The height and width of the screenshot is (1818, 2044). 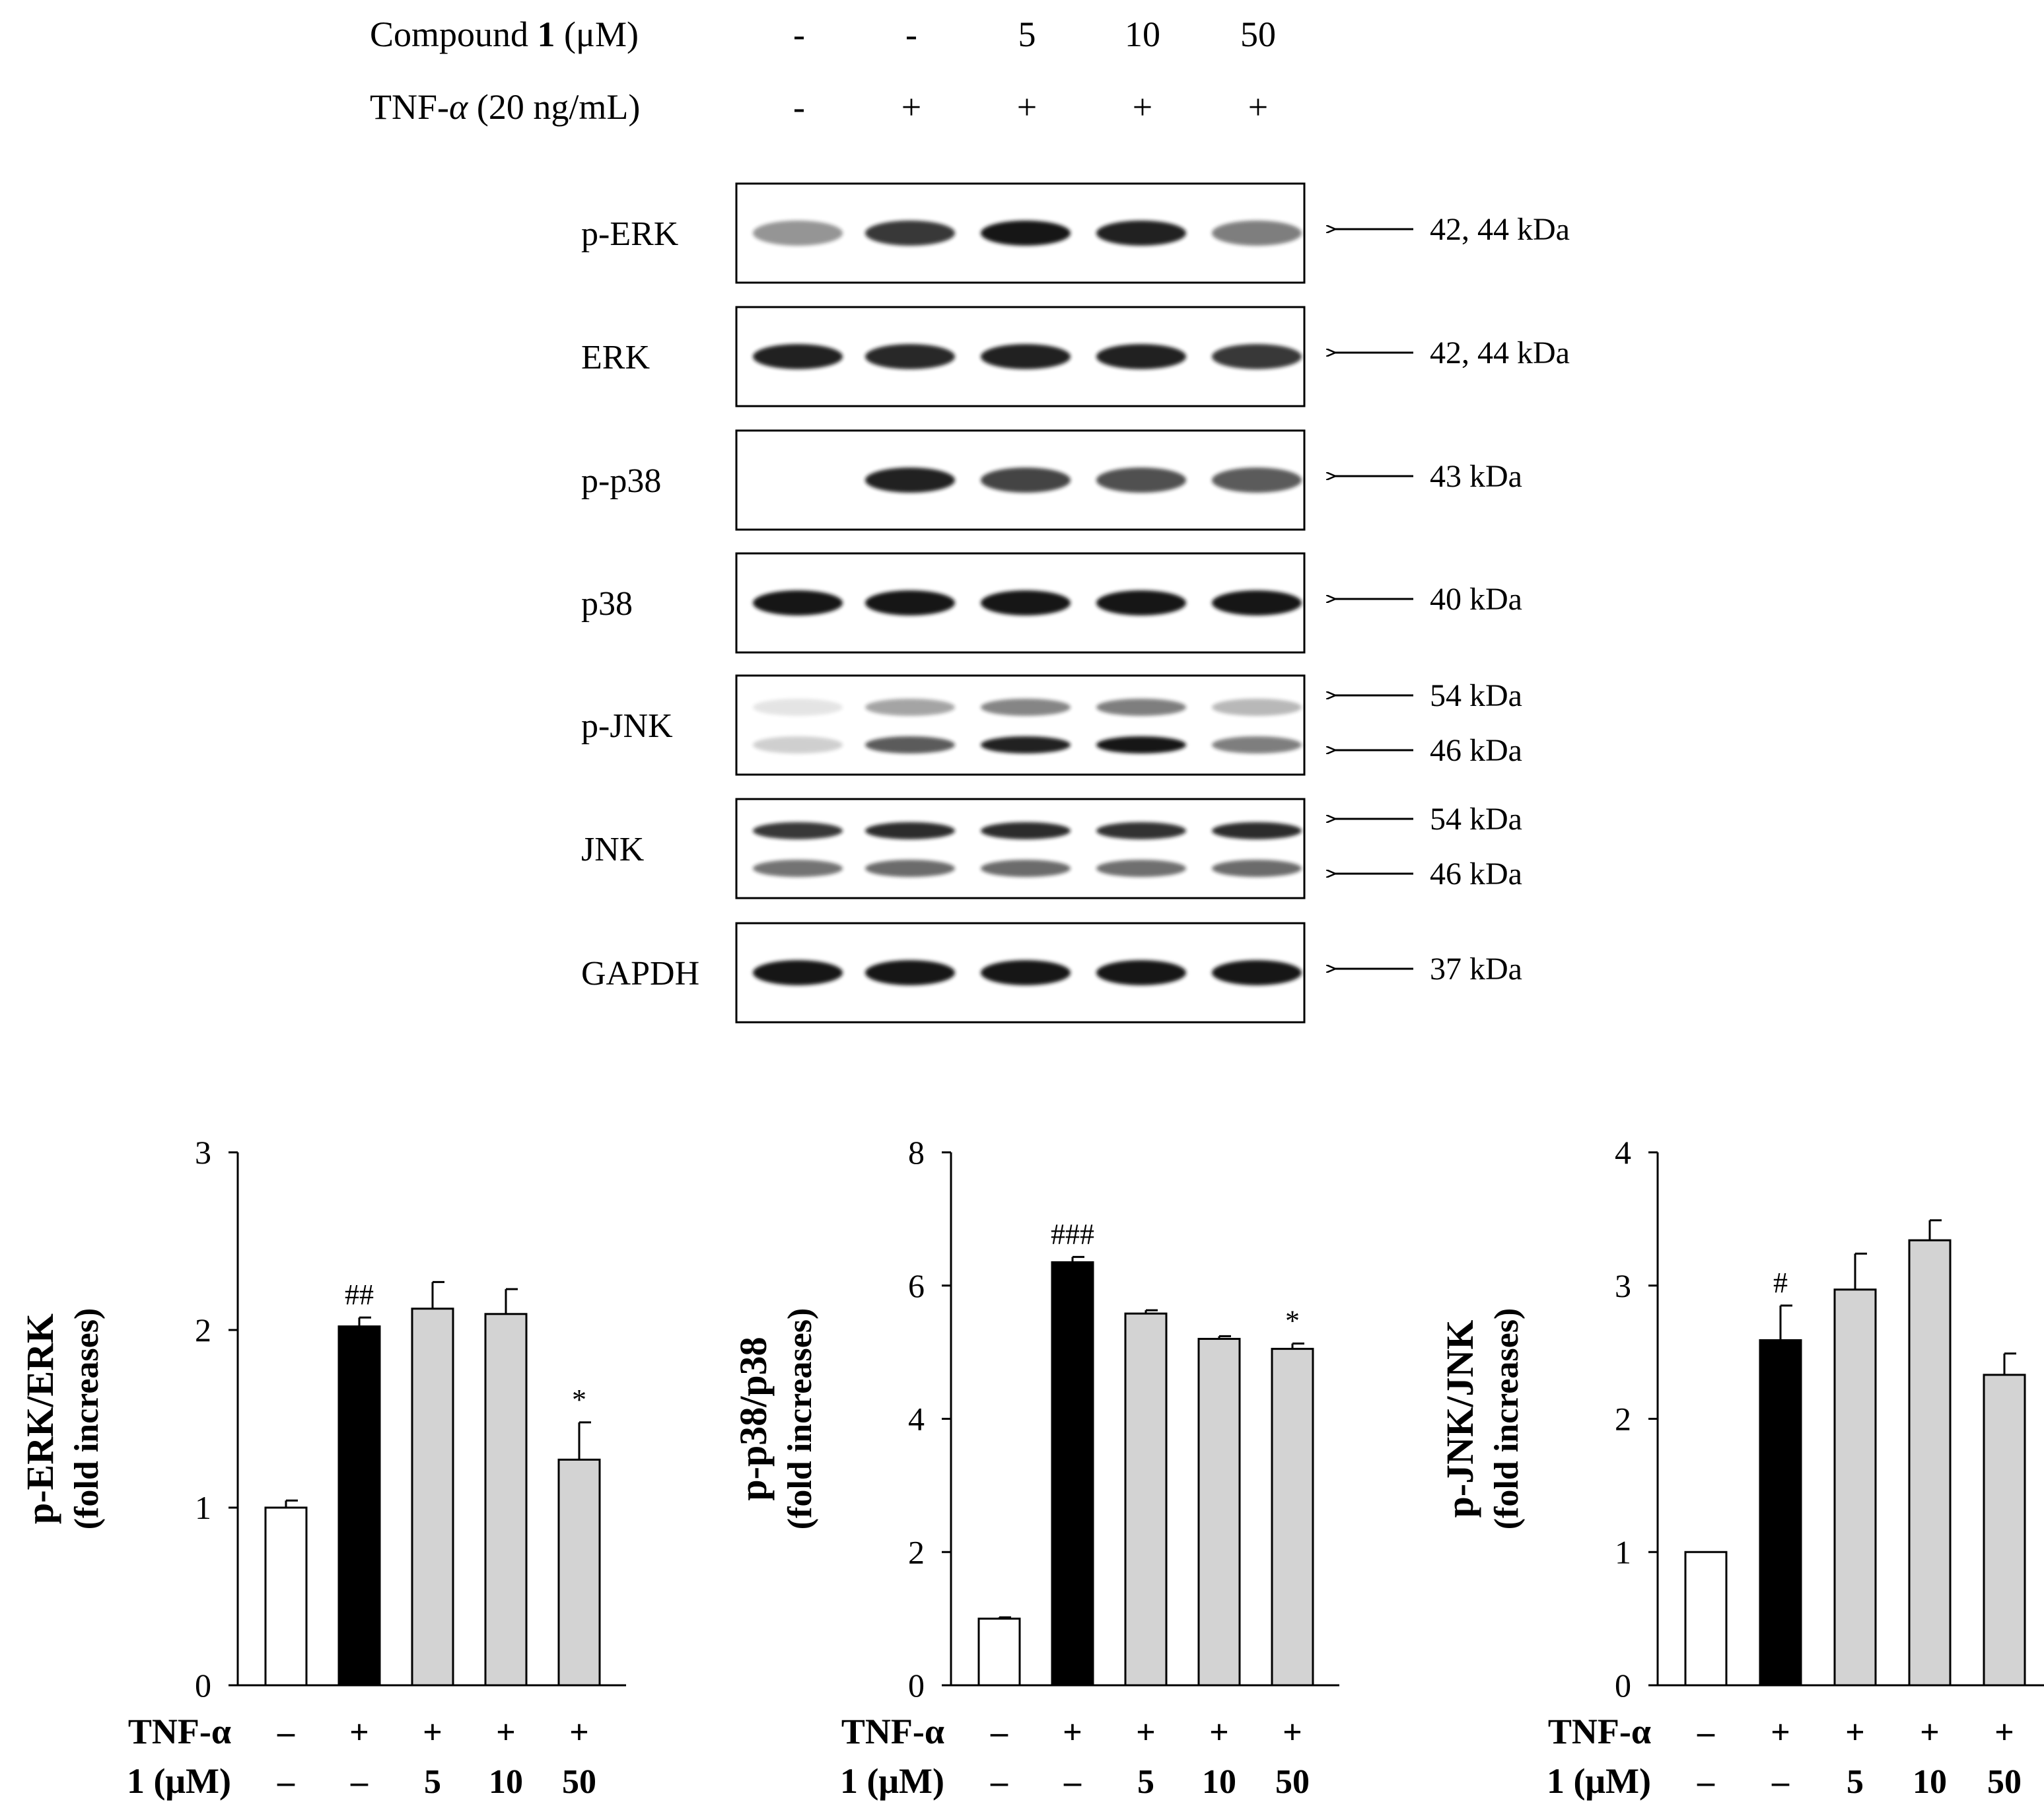 I want to click on blot-strip-jnk: JNK 54 kDa 46 kDa, so click(x=1051, y=848).